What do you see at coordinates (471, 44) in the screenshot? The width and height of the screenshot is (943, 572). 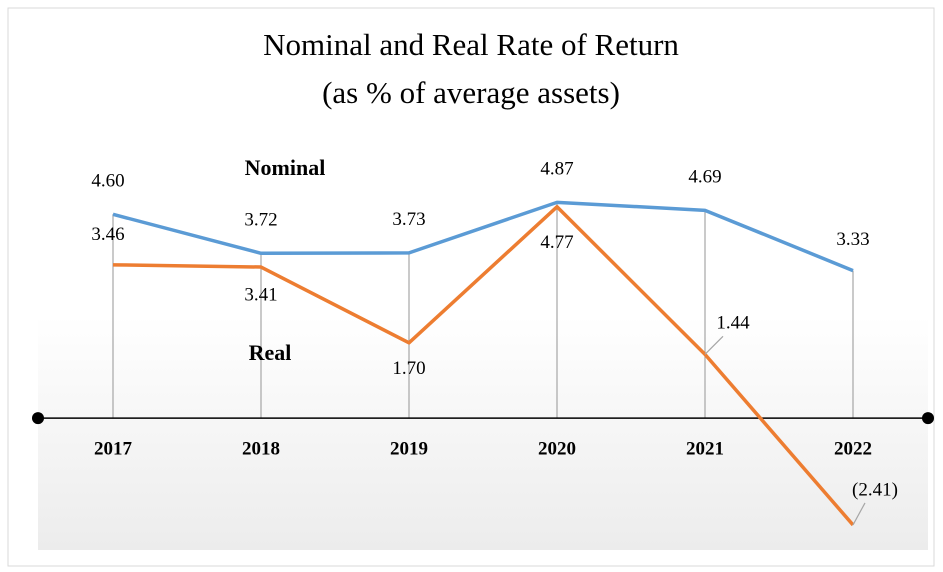 I see `chart-title: Nominal and Real Rate of Return` at bounding box center [471, 44].